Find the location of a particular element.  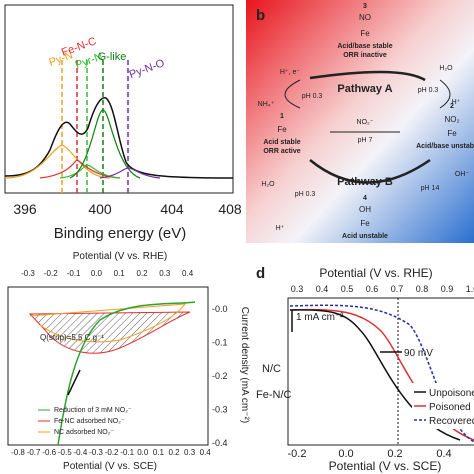

ligand: NO is located at coordinates (365, 17).